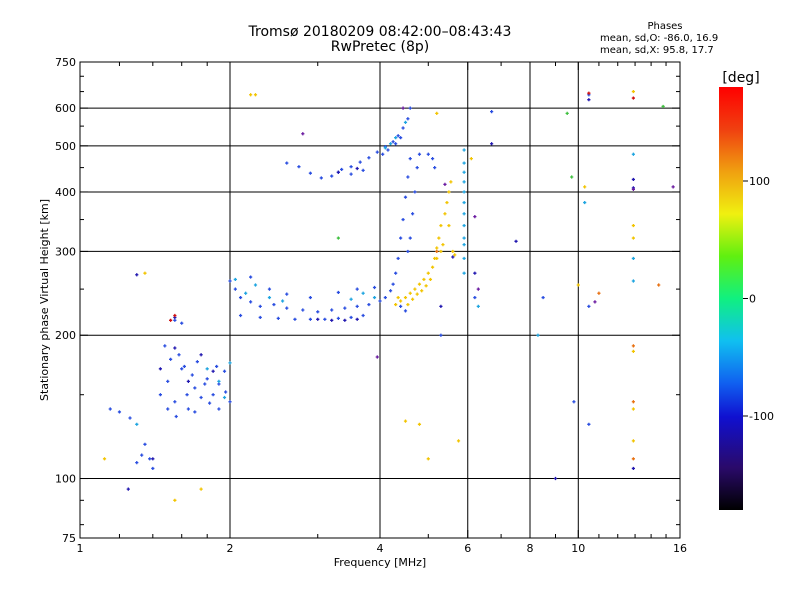 The width and height of the screenshot is (800, 600). I want to click on chart-title: Tromsø 20180209 08:42:00–08:43:43, so click(380, 32).